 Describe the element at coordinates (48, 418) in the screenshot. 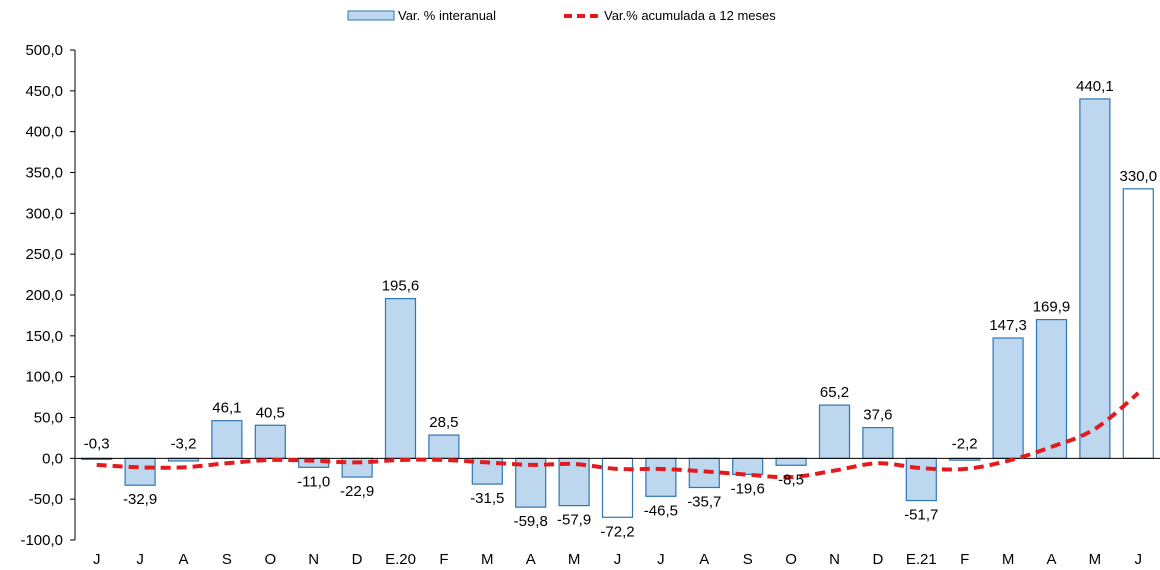

I see `y-tick-label: 50,0` at that location.